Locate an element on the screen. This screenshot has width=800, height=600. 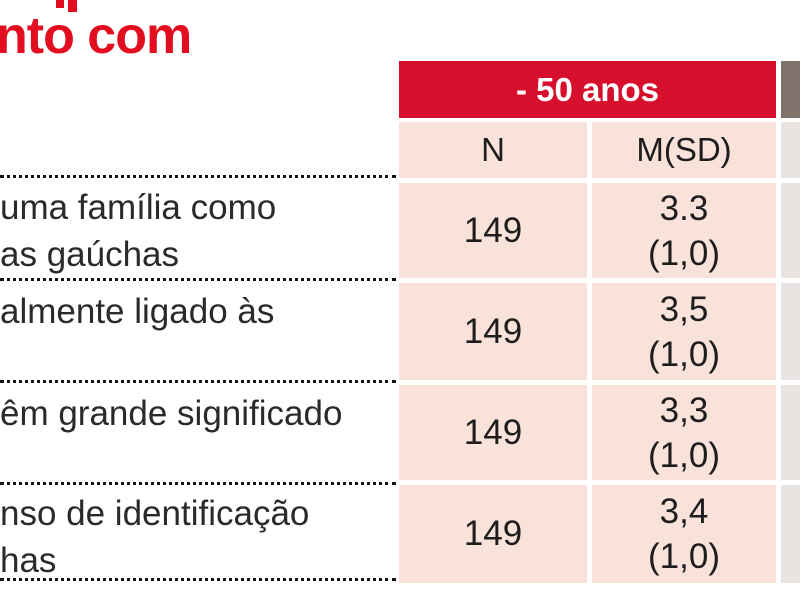
row-label: almente ligado às is located at coordinates (137, 311).